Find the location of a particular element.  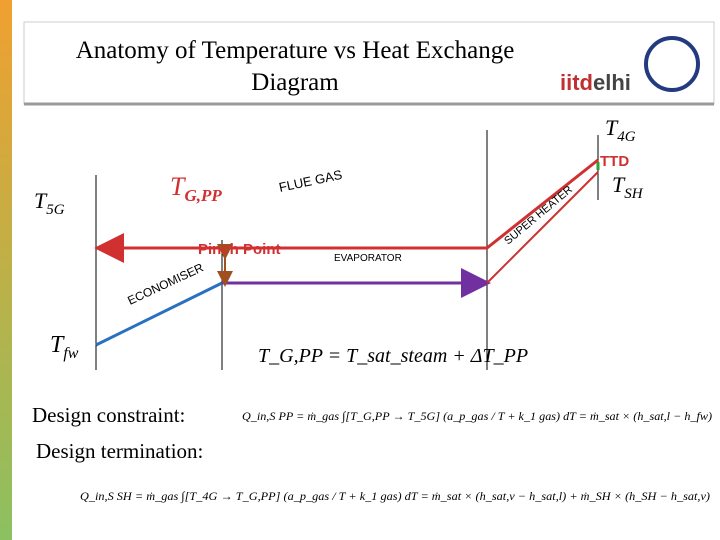

flue-gas-label: FLUE GAS is located at coordinates (311, 181).